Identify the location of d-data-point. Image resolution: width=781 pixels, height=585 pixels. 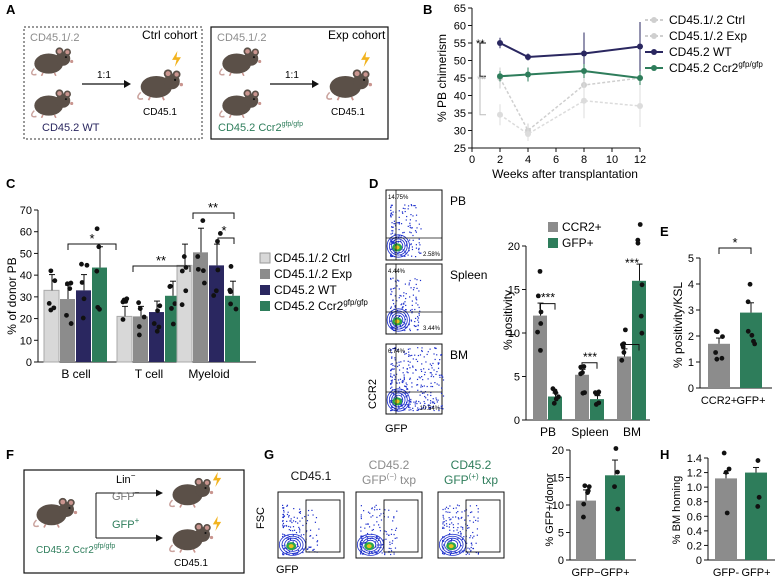
(540, 350).